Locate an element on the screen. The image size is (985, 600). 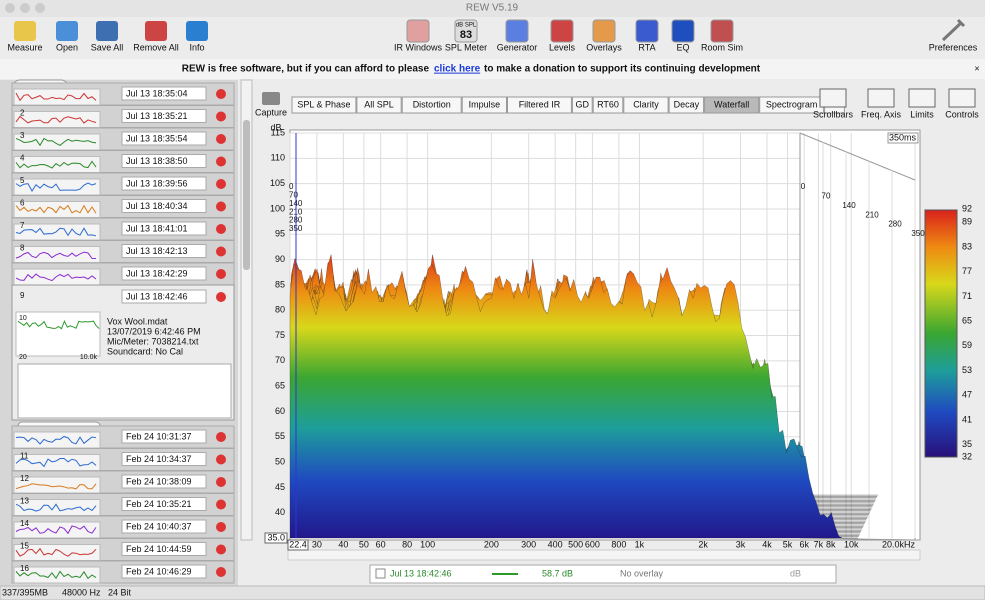
colorbar-label: 83 is located at coordinates (967, 246).